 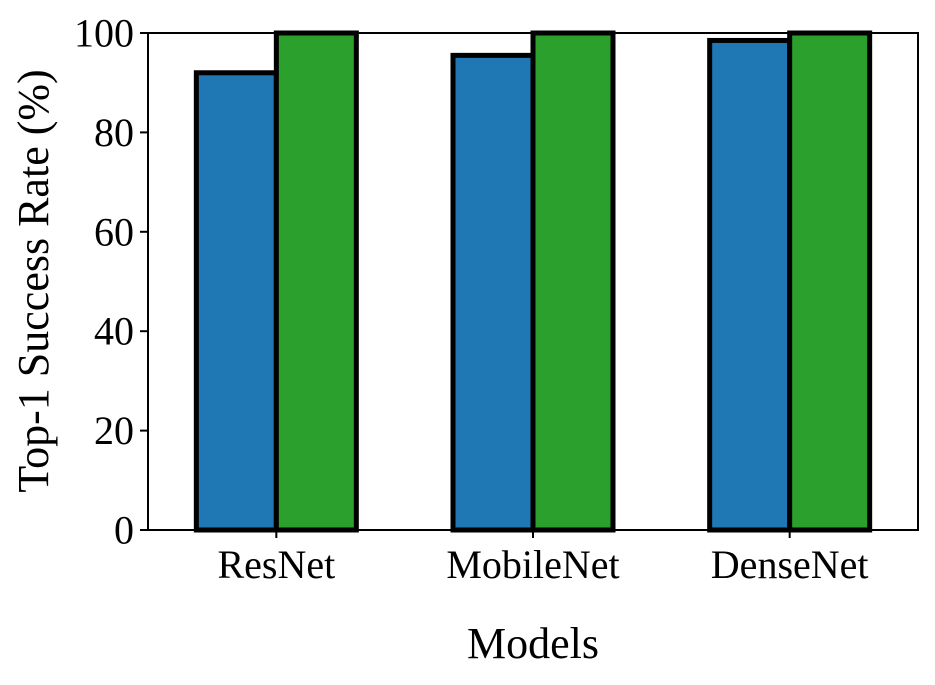 What do you see at coordinates (111, 282) in the screenshot?
I see `y-axis: 0 20 40 60 80 100` at bounding box center [111, 282].